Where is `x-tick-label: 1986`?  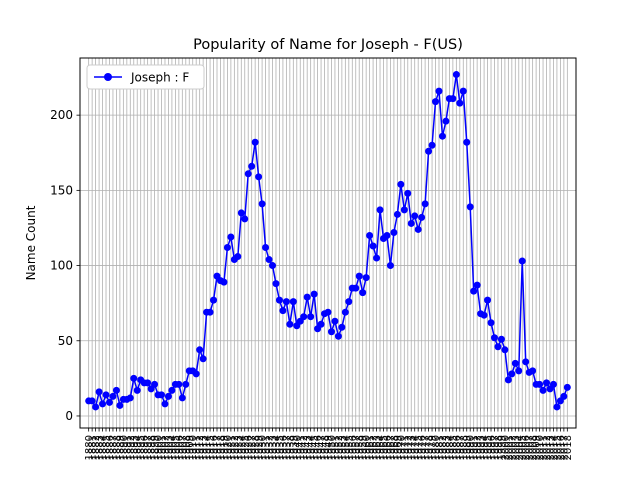 x-tick-label: 1986 is located at coordinates (457, 447).